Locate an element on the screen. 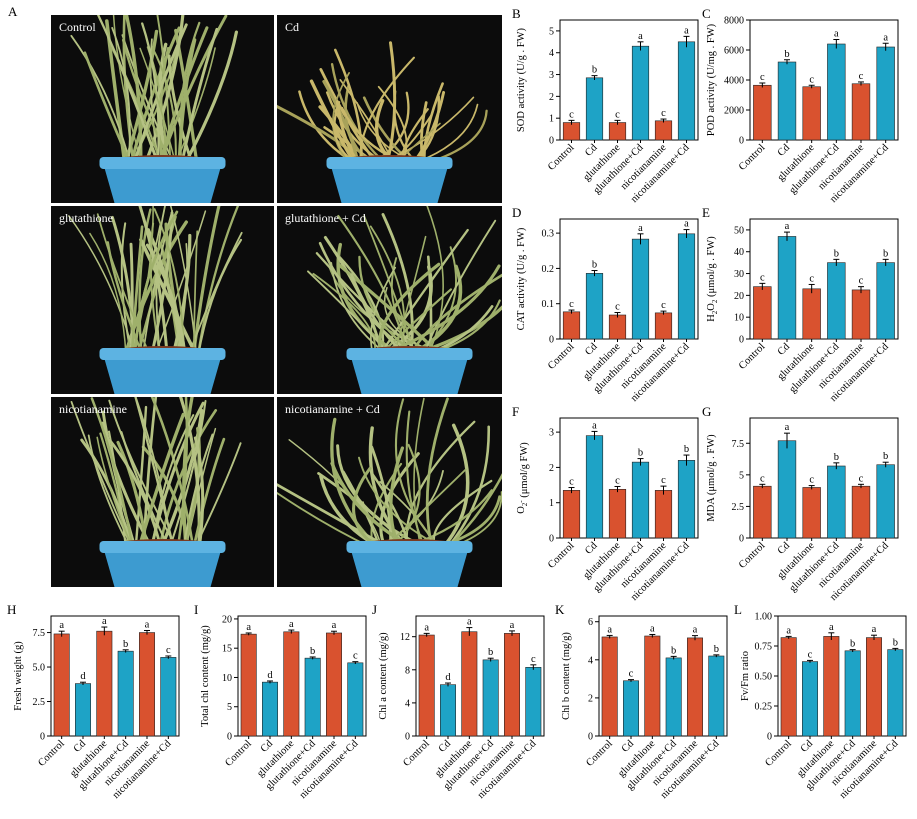  y-tick-label: 1 is located at coordinates (551, 119).